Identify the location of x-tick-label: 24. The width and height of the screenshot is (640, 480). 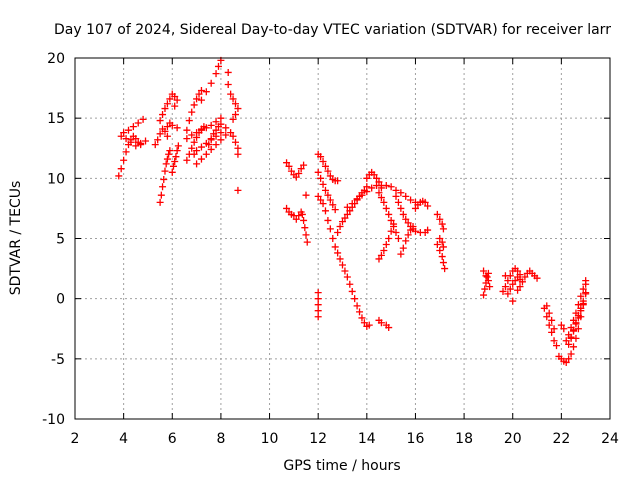
(610, 439).